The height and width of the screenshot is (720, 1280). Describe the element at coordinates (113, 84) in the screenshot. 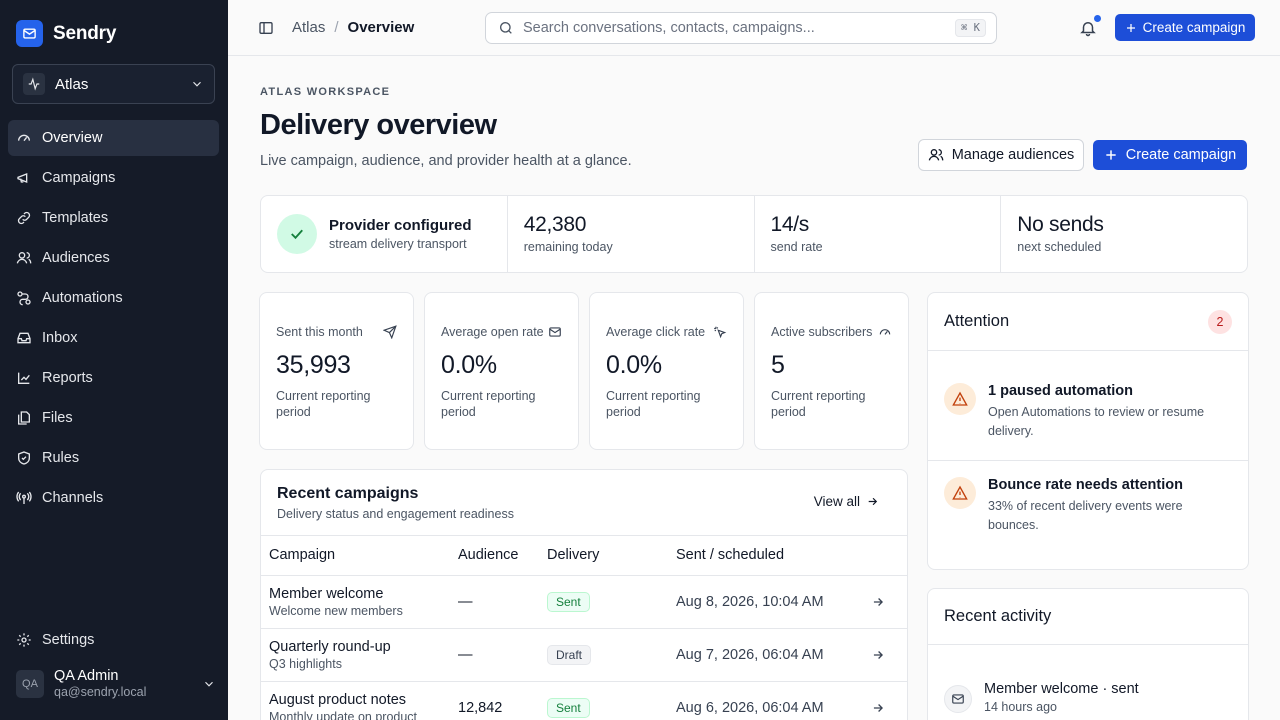

I see `workspace-switcher: Atlas` at that location.